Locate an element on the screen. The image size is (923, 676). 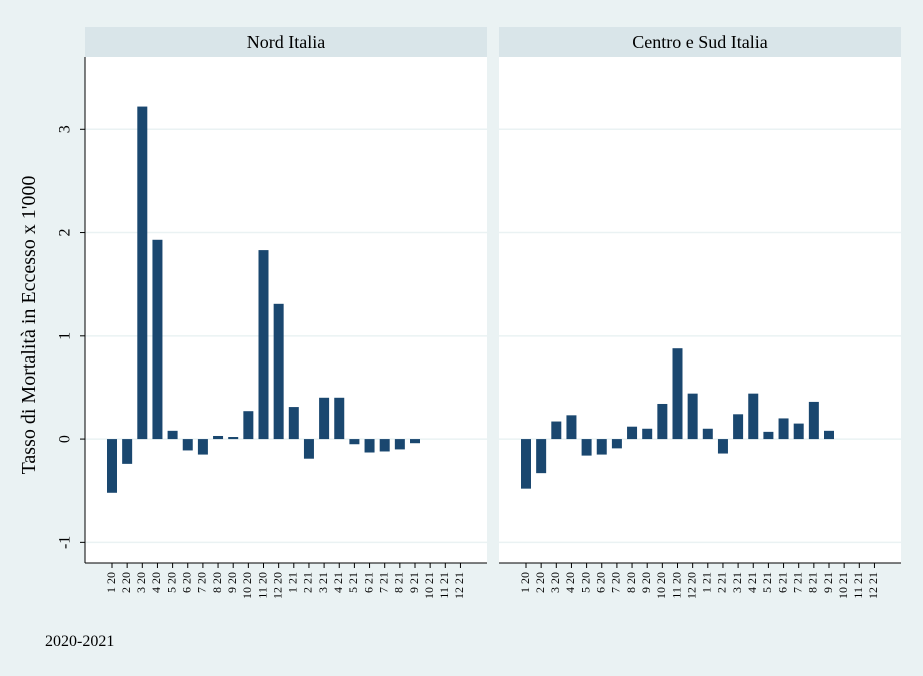
panel-centro-sud-title: Centro e Sud Italia is located at coordinates (699, 42).